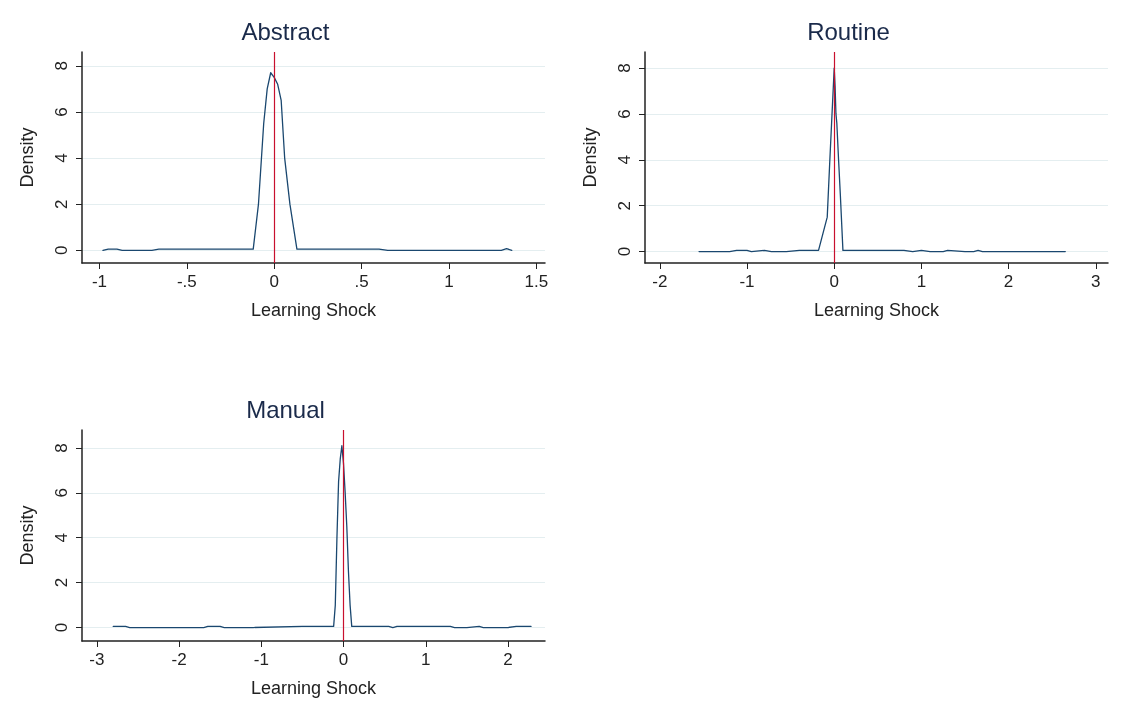  Describe the element at coordinates (536, 281) in the screenshot. I see `x-tick-label: 1.5` at that location.